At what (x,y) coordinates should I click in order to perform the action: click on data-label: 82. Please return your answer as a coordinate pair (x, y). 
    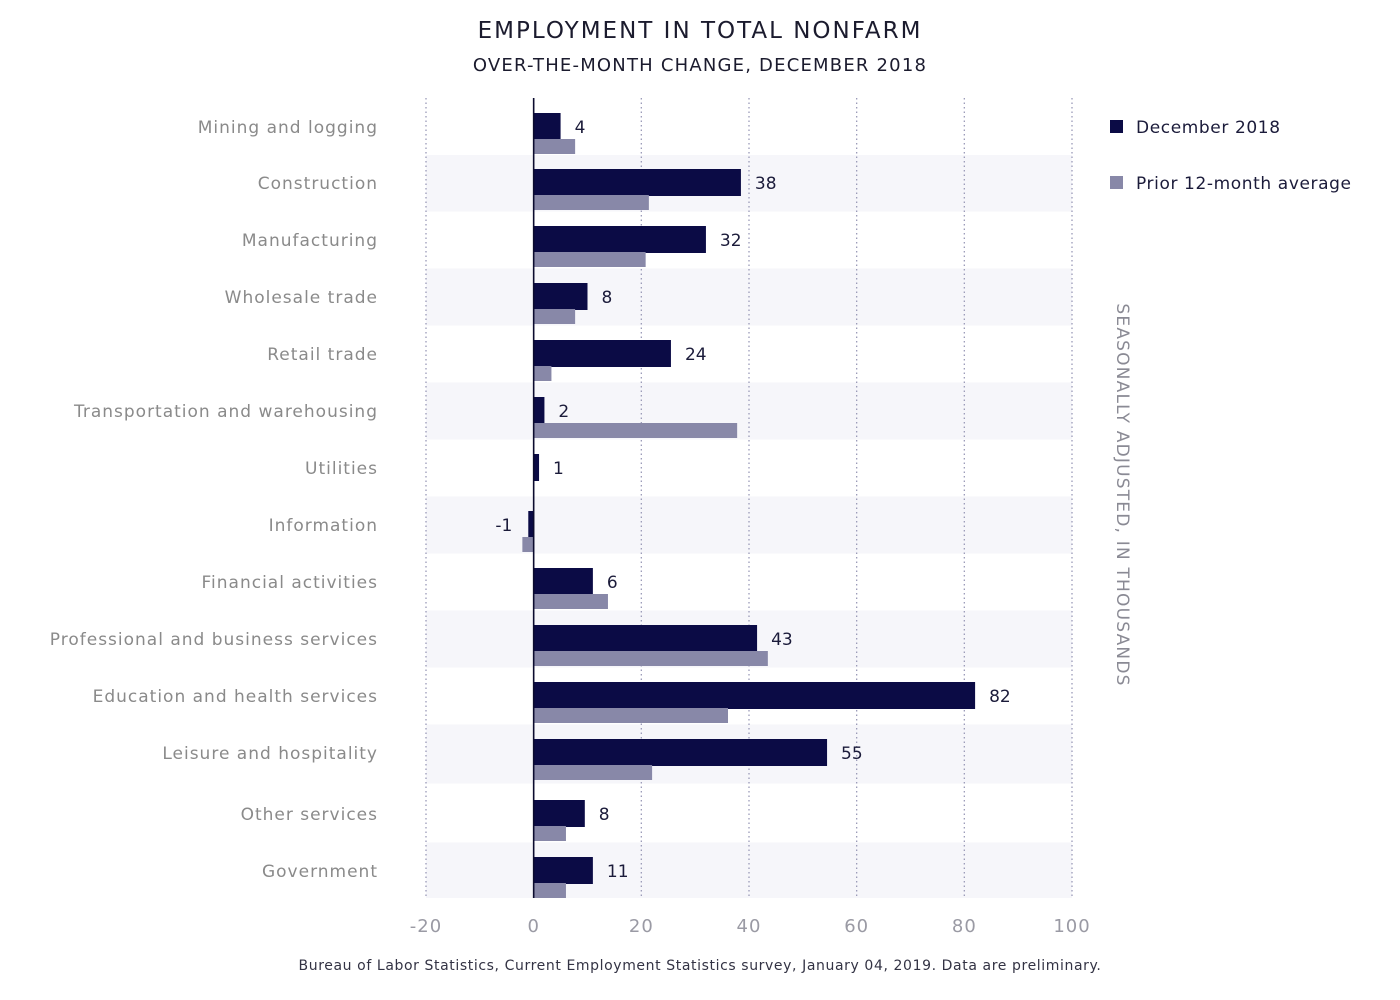
    Looking at the image, I should click on (1000, 697).